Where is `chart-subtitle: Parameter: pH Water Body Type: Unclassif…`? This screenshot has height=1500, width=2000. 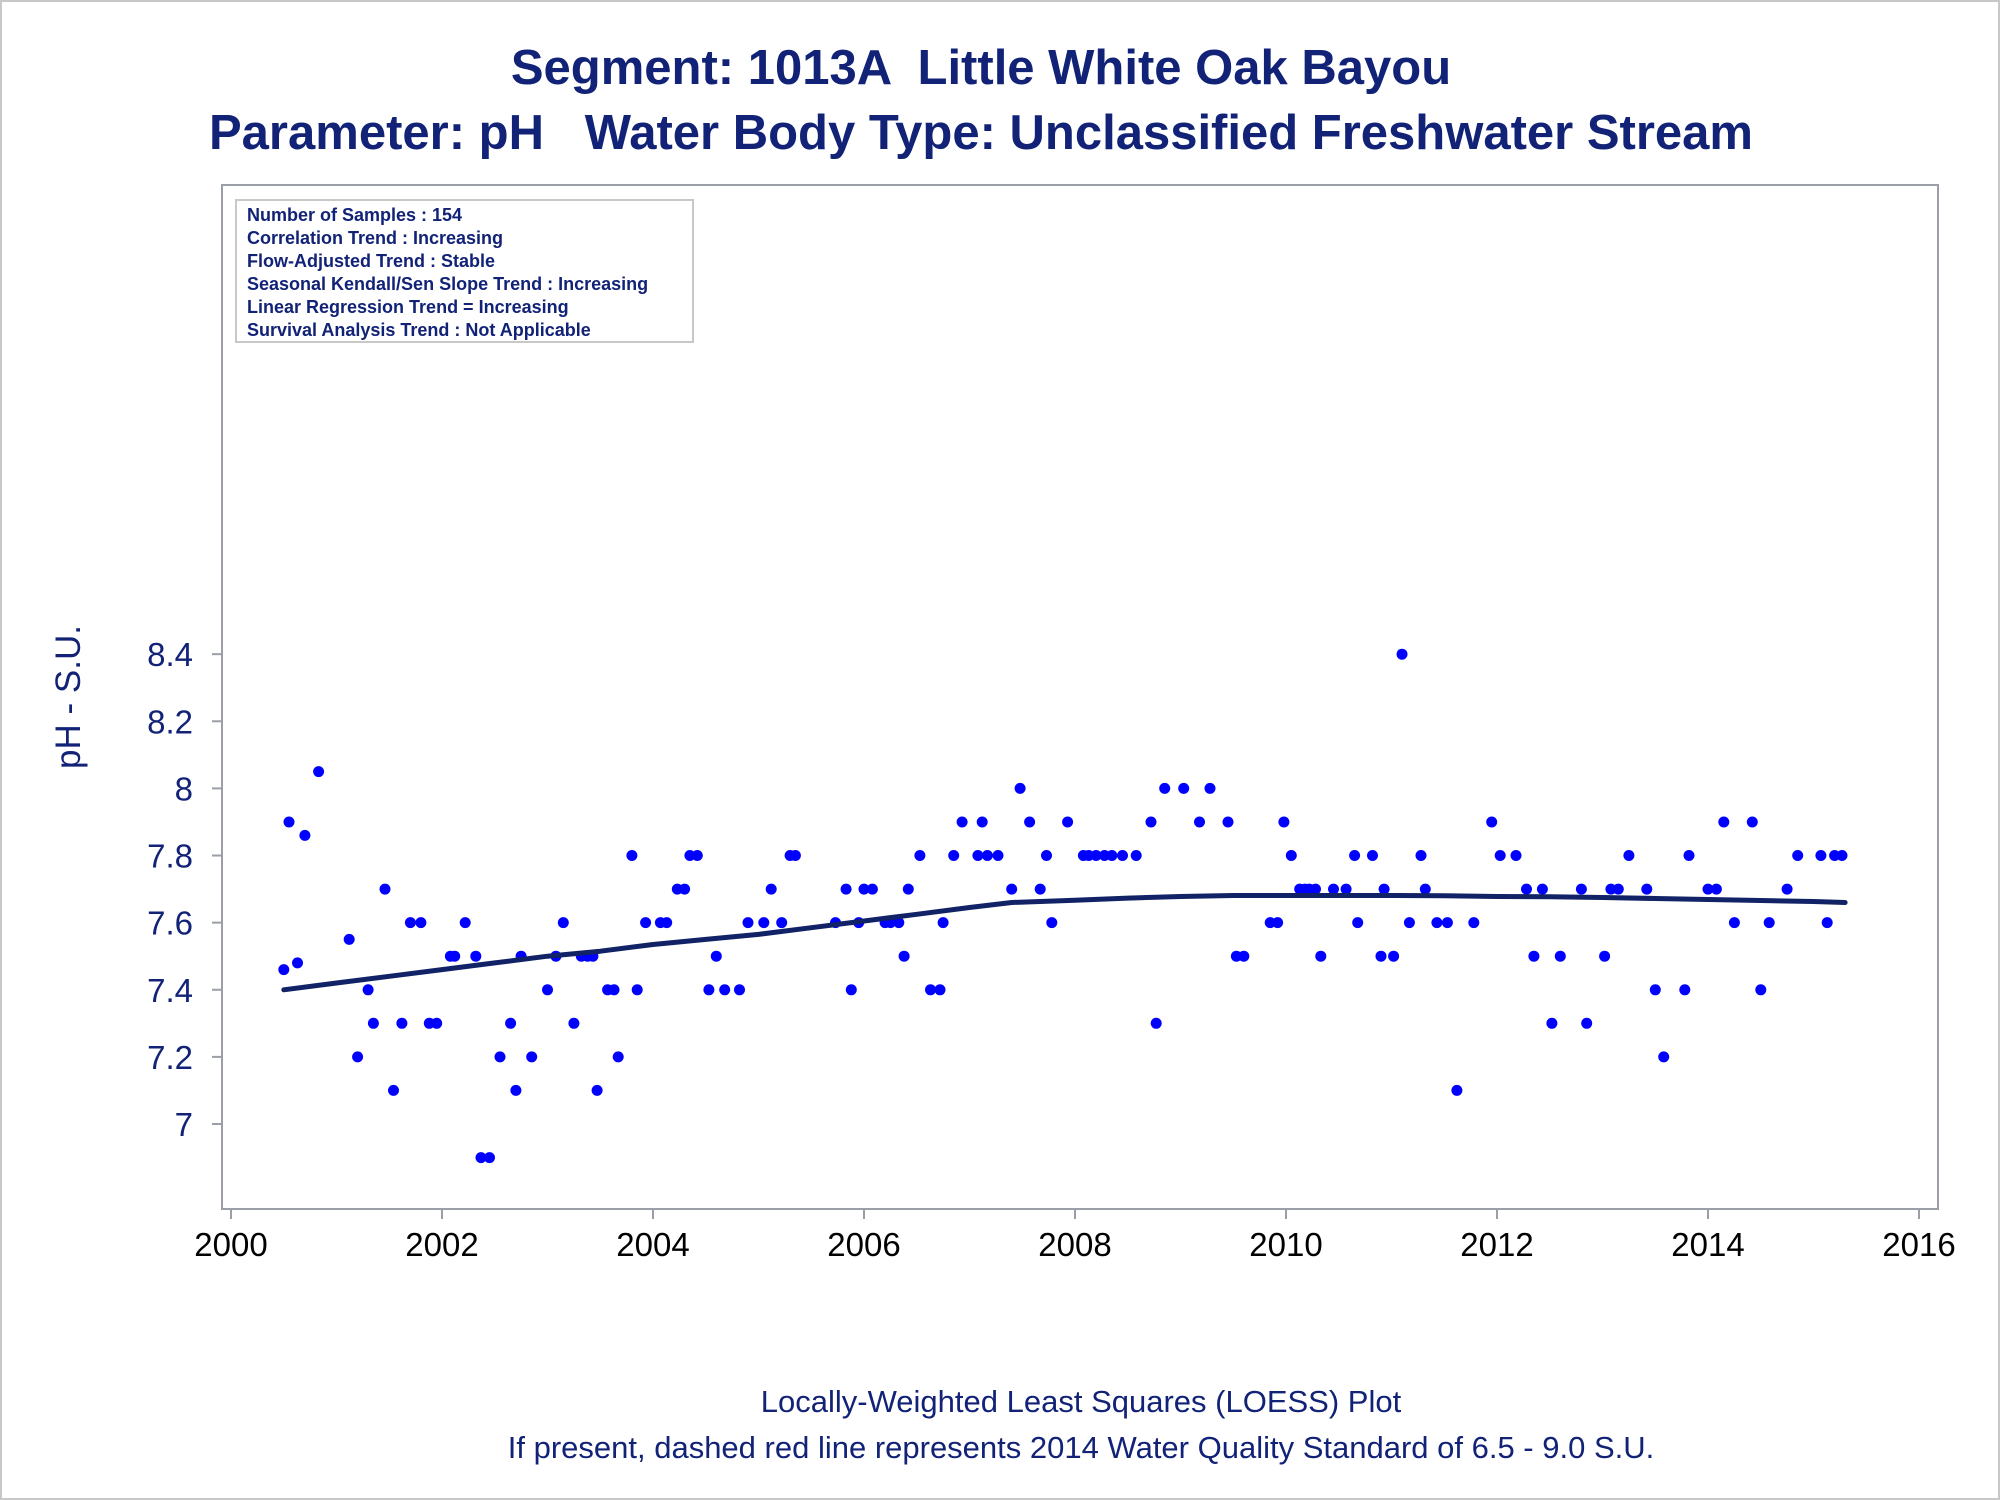 chart-subtitle: Parameter: pH Water Body Type: Unclassif… is located at coordinates (981, 133).